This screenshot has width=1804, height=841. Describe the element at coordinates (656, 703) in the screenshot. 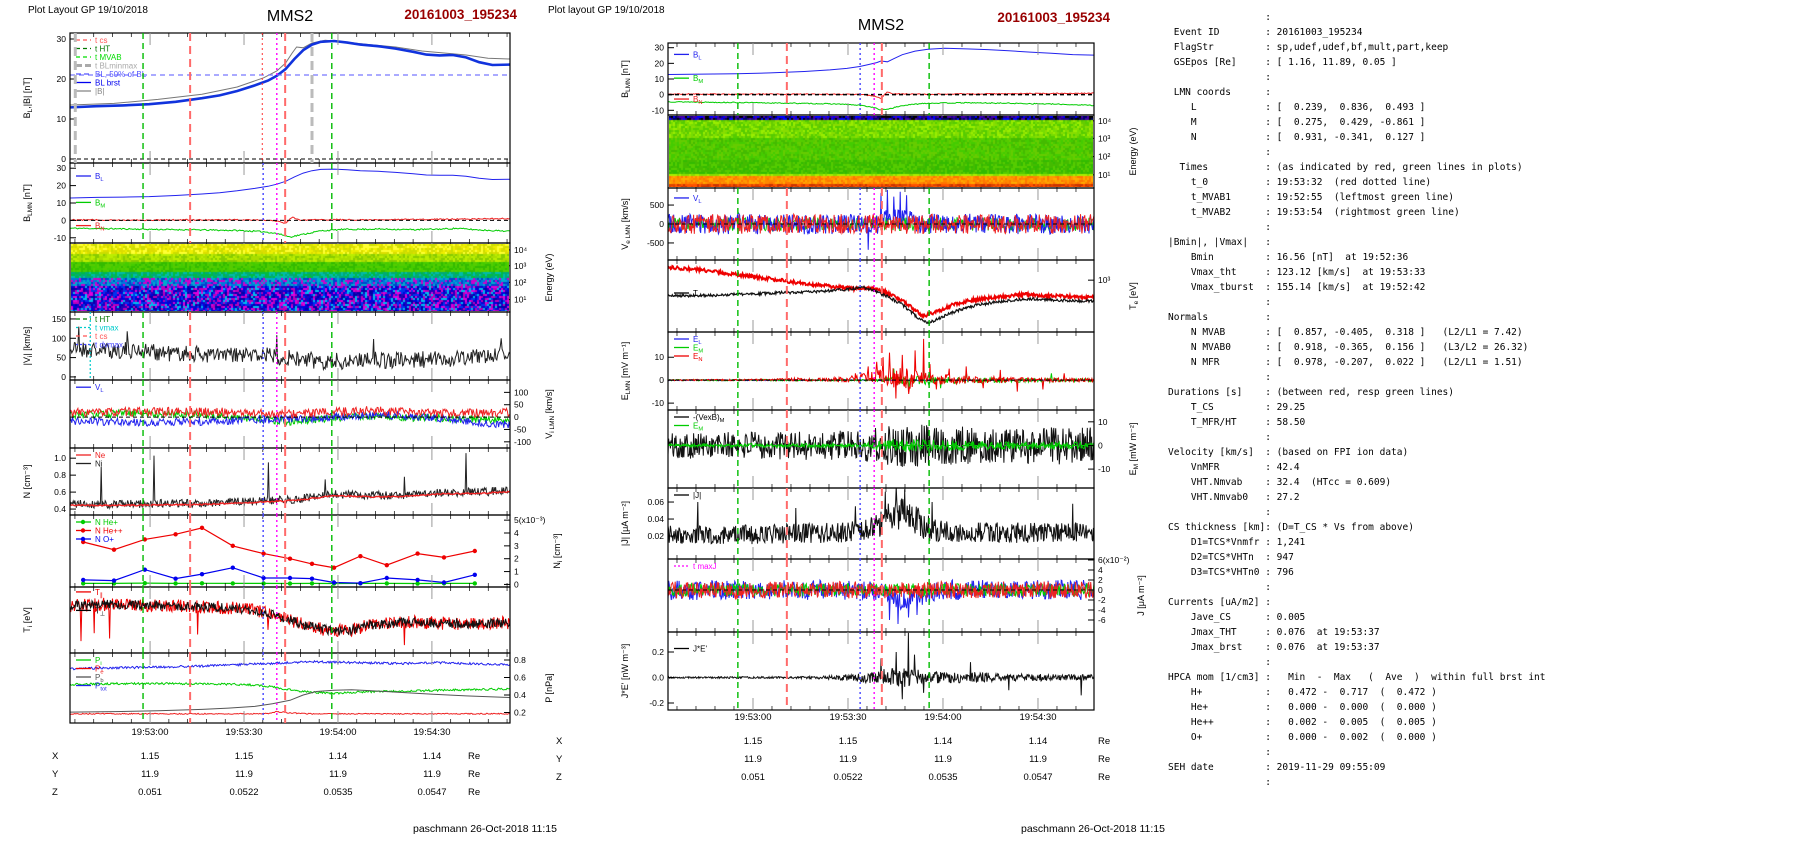

I see `svg-text: -0.2` at that location.